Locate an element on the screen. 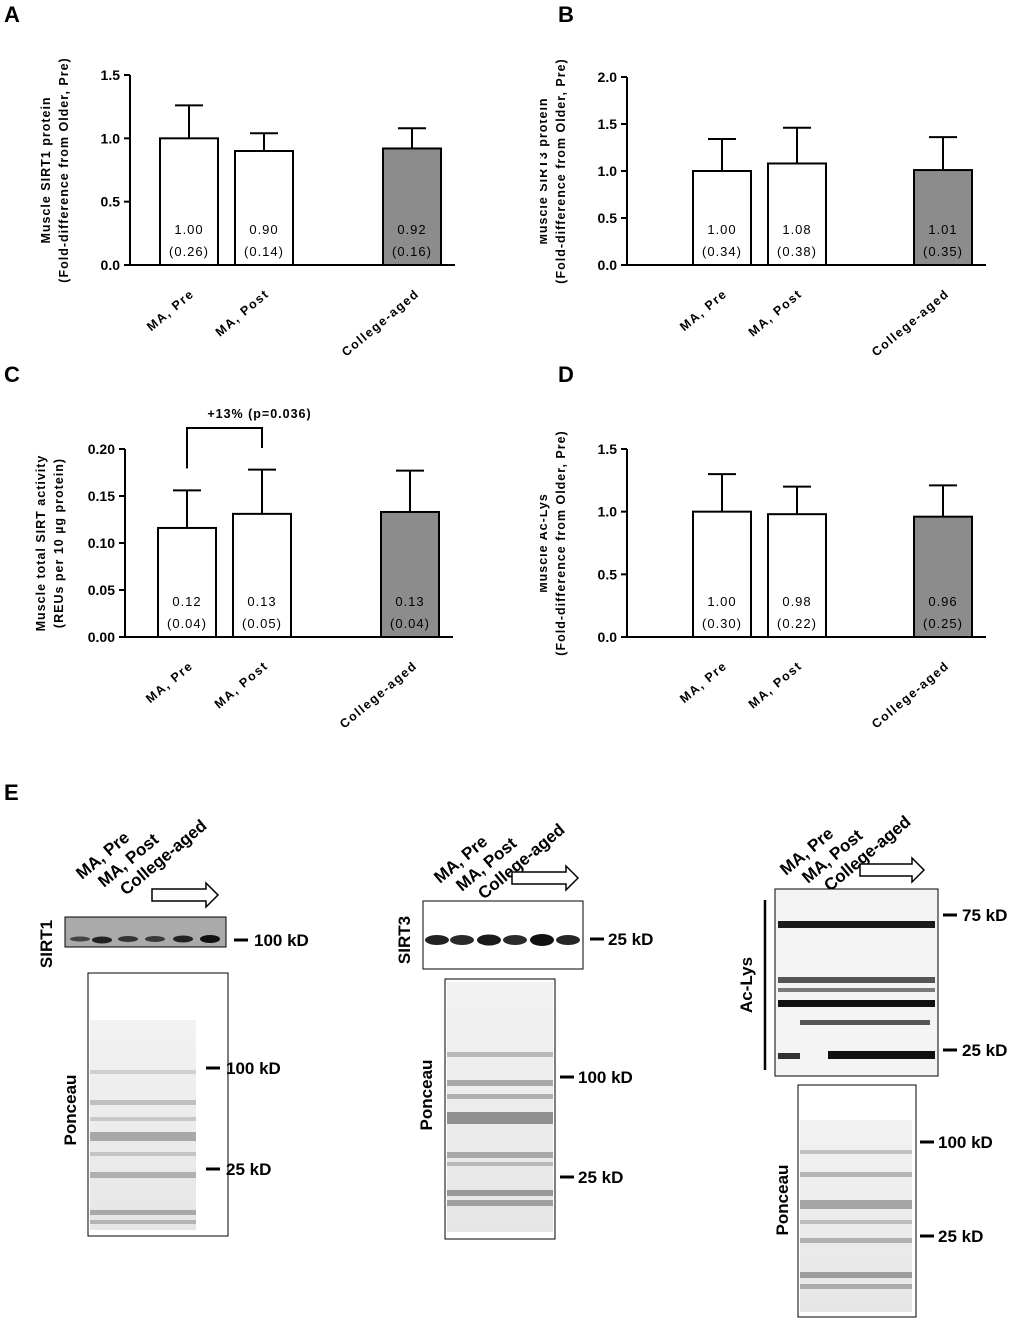  y-tick-label: 0.05 is located at coordinates (101, 590).